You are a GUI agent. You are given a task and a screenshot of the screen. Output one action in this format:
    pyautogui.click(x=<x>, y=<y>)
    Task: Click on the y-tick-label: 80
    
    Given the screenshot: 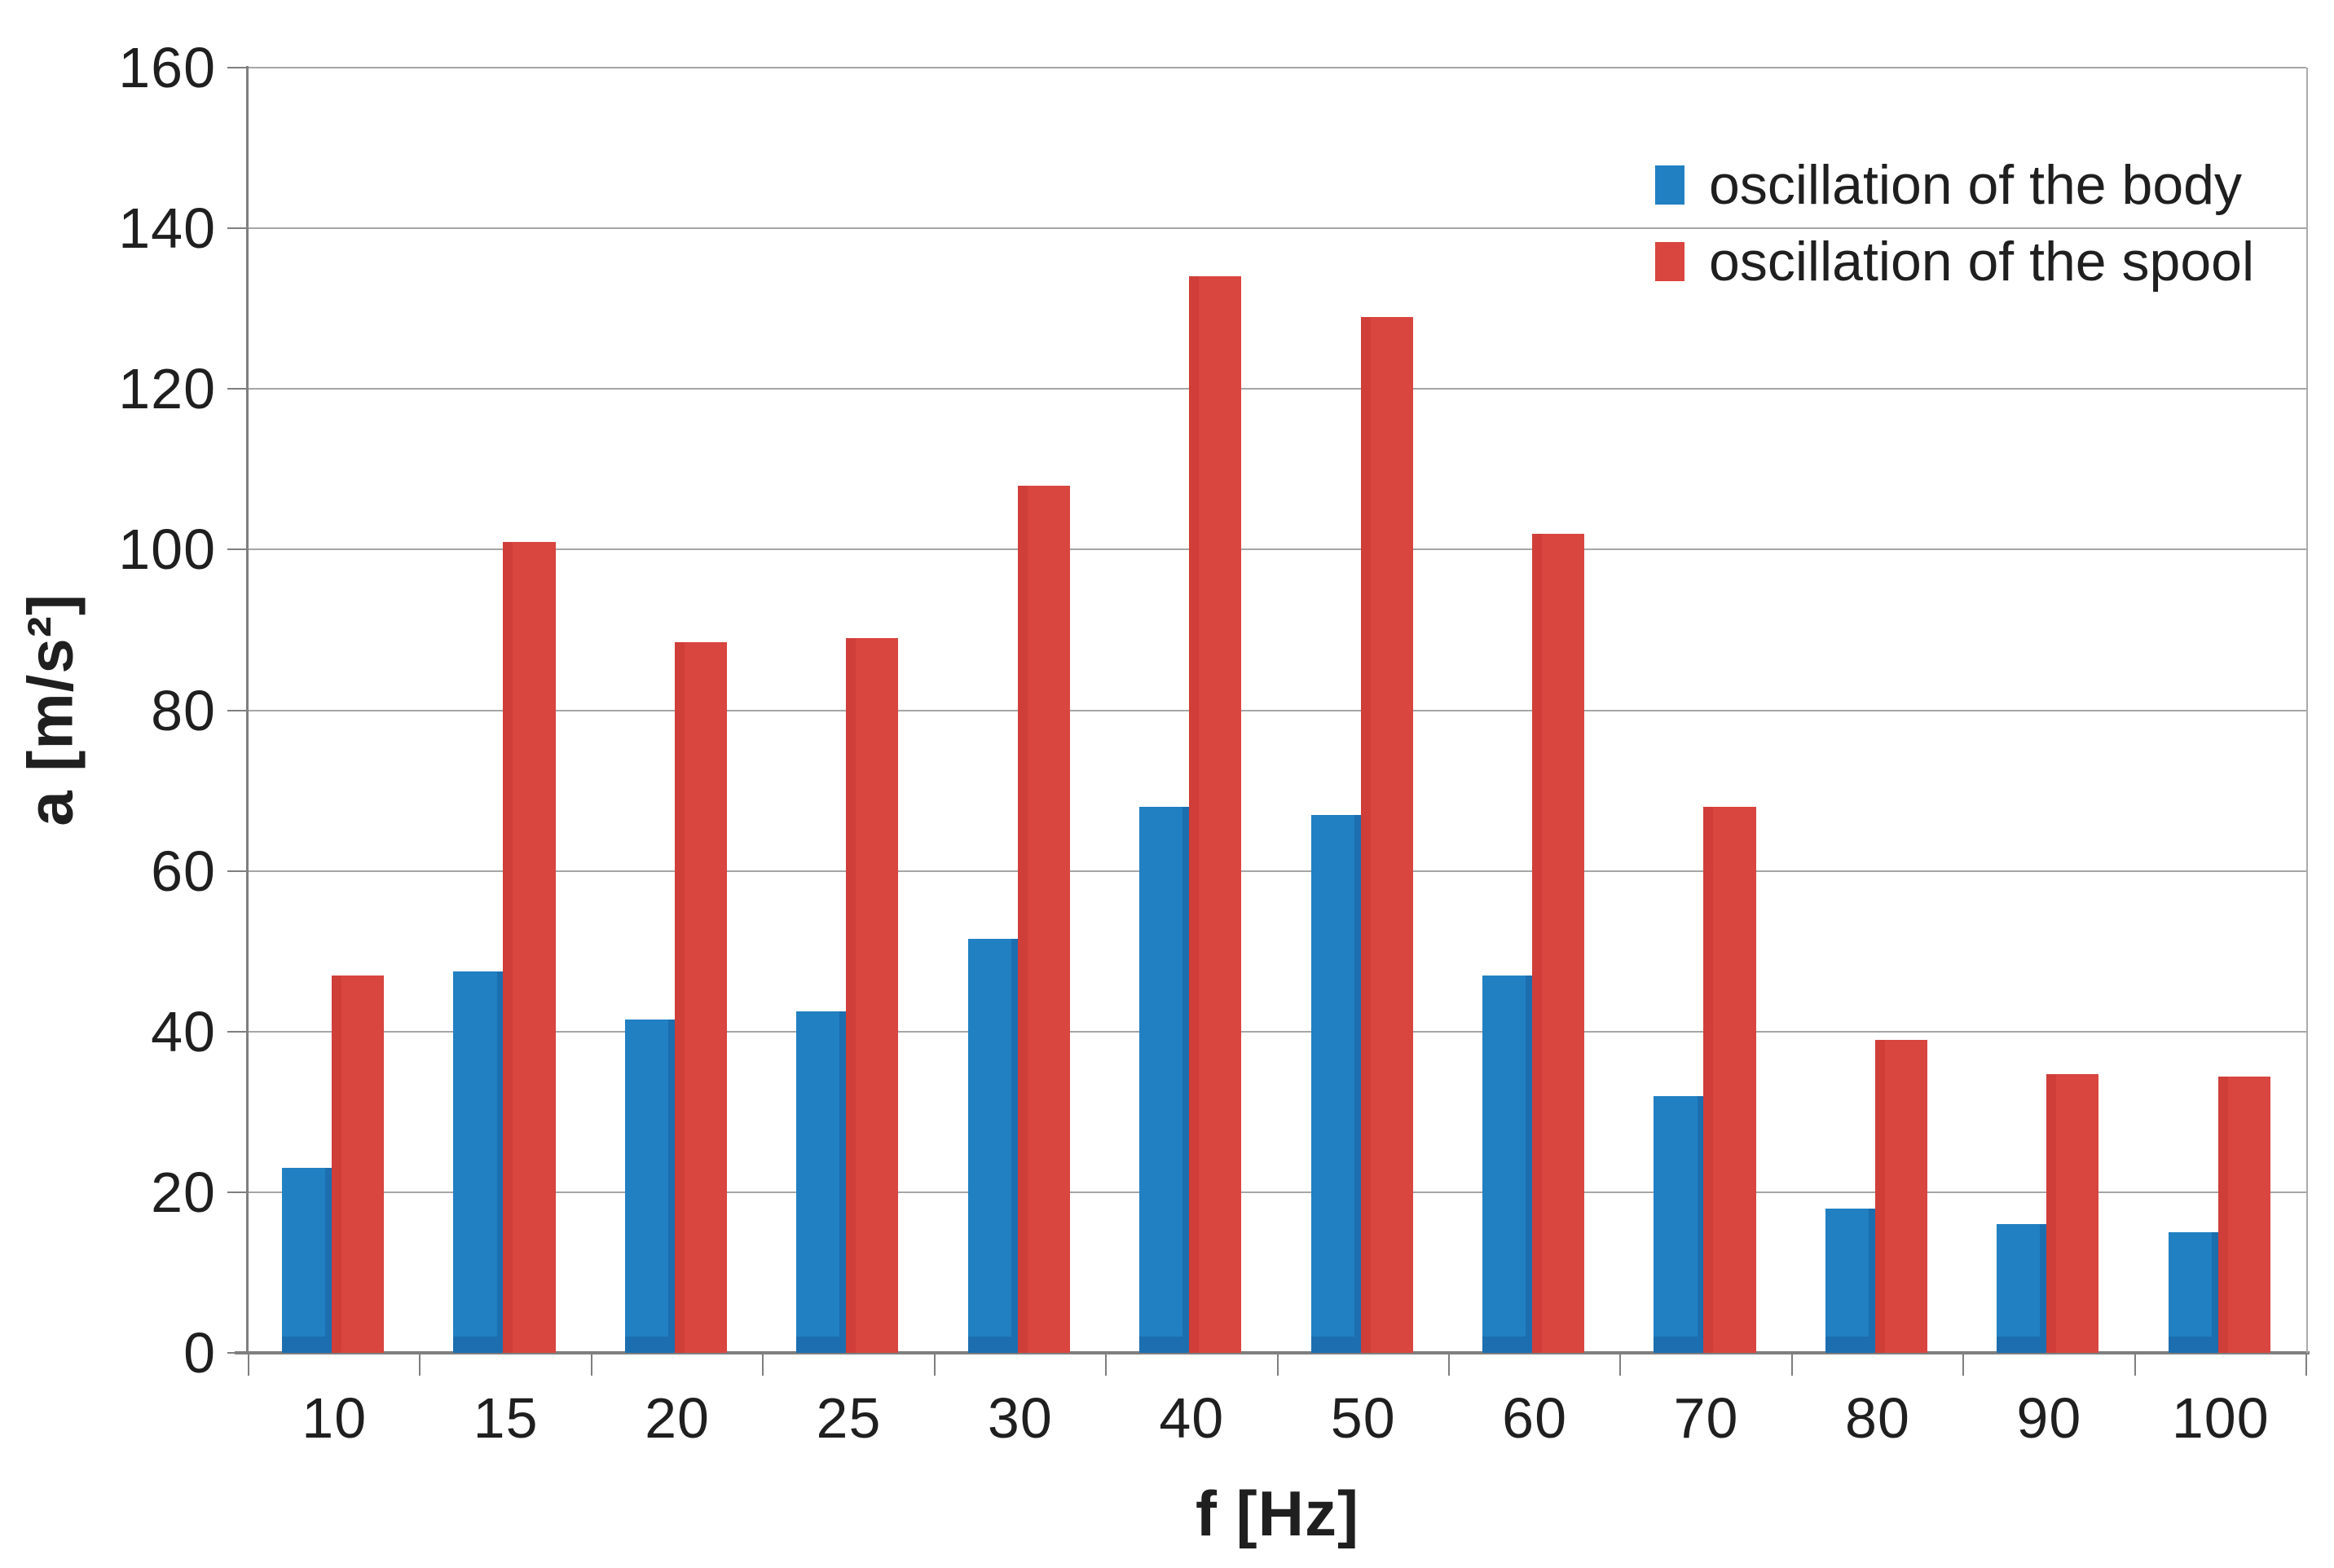 What is the action you would take?
    pyautogui.click(x=184, y=710)
    